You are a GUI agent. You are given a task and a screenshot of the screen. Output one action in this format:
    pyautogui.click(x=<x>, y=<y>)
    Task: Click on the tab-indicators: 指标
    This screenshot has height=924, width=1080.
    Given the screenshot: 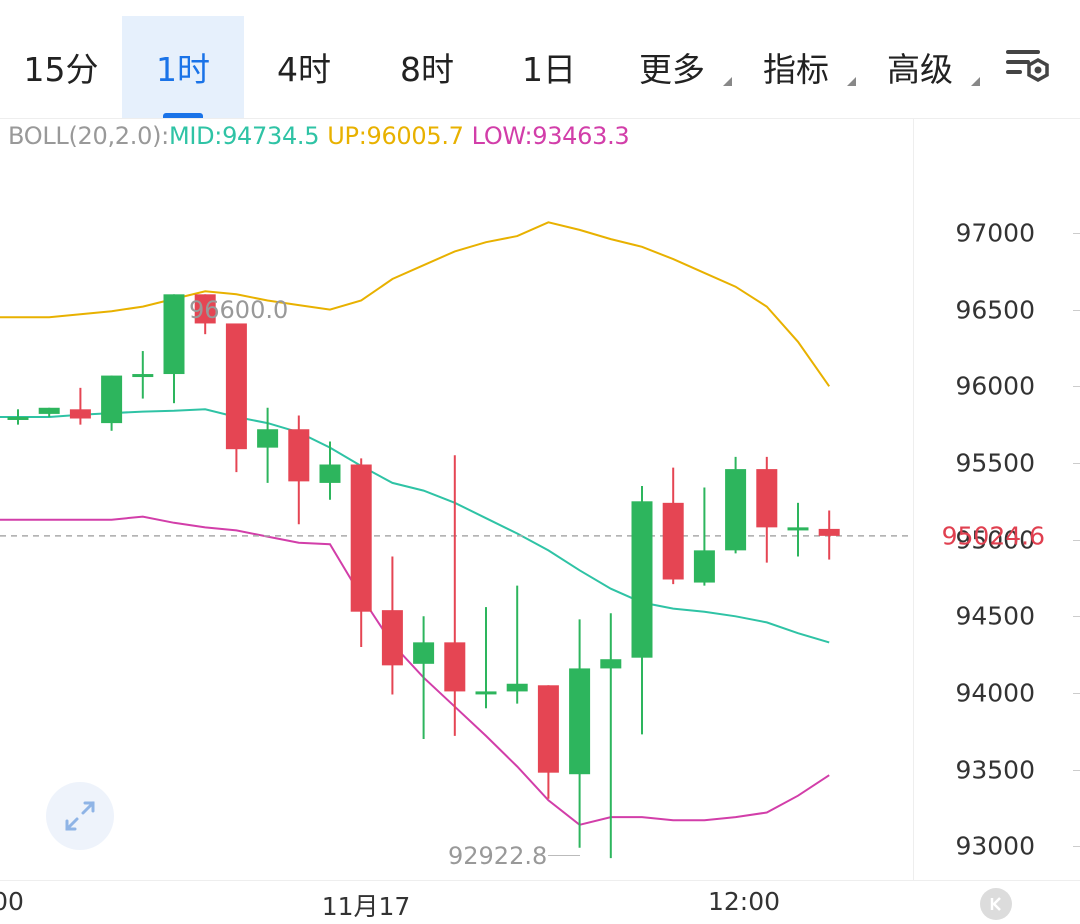 What is the action you would take?
    pyautogui.click(x=797, y=67)
    